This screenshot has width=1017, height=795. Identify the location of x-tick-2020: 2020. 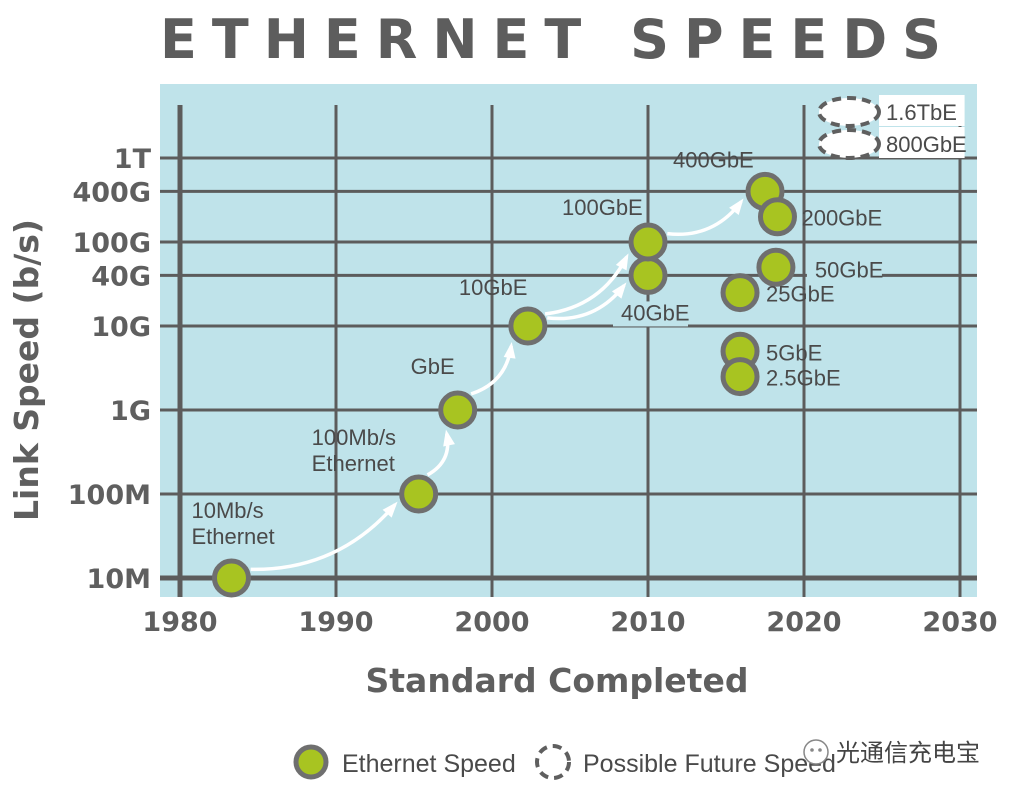
(803, 622).